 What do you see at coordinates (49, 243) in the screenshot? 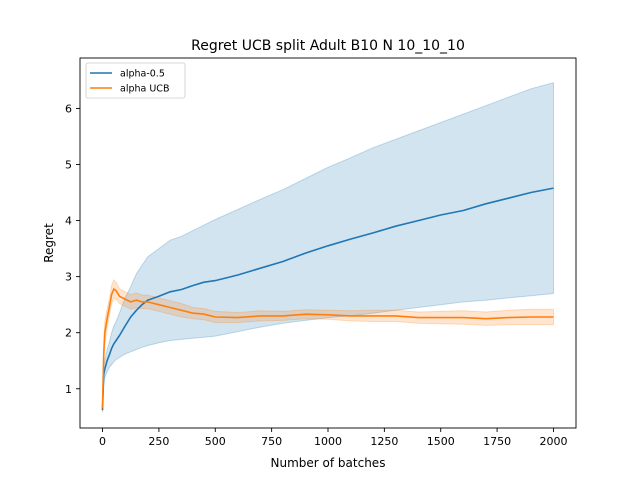
I see `y-axis-label: Regret` at bounding box center [49, 243].